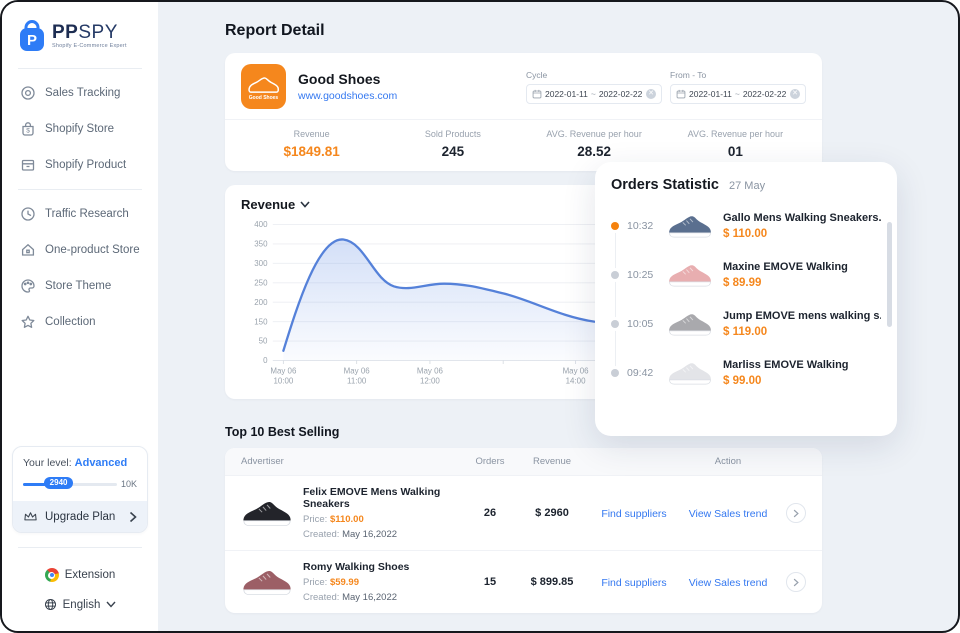  What do you see at coordinates (28, 321) in the screenshot?
I see `star-icon` at bounding box center [28, 321].